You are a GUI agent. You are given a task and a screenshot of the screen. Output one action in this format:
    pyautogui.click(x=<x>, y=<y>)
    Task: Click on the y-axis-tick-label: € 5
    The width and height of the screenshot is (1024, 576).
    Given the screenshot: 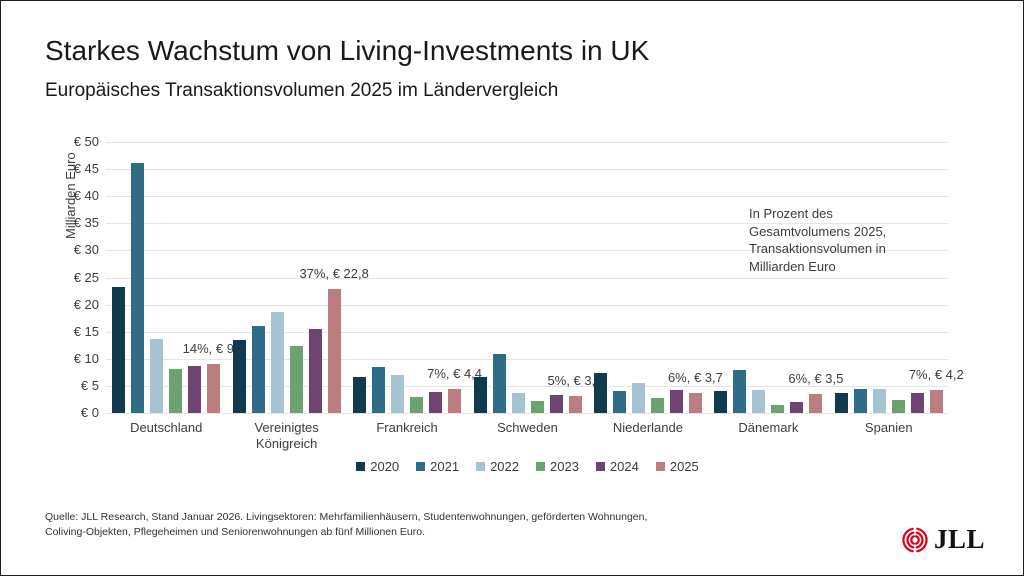 What is the action you would take?
    pyautogui.click(x=89, y=385)
    